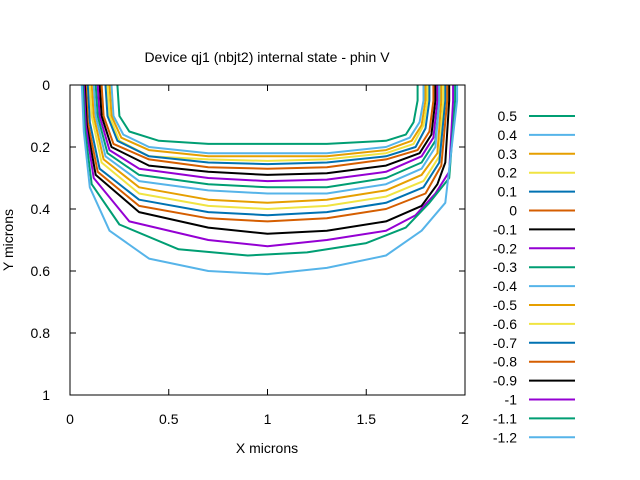 The width and height of the screenshot is (640, 480). Describe the element at coordinates (465, 419) in the screenshot. I see `x-tick-label: 2` at that location.